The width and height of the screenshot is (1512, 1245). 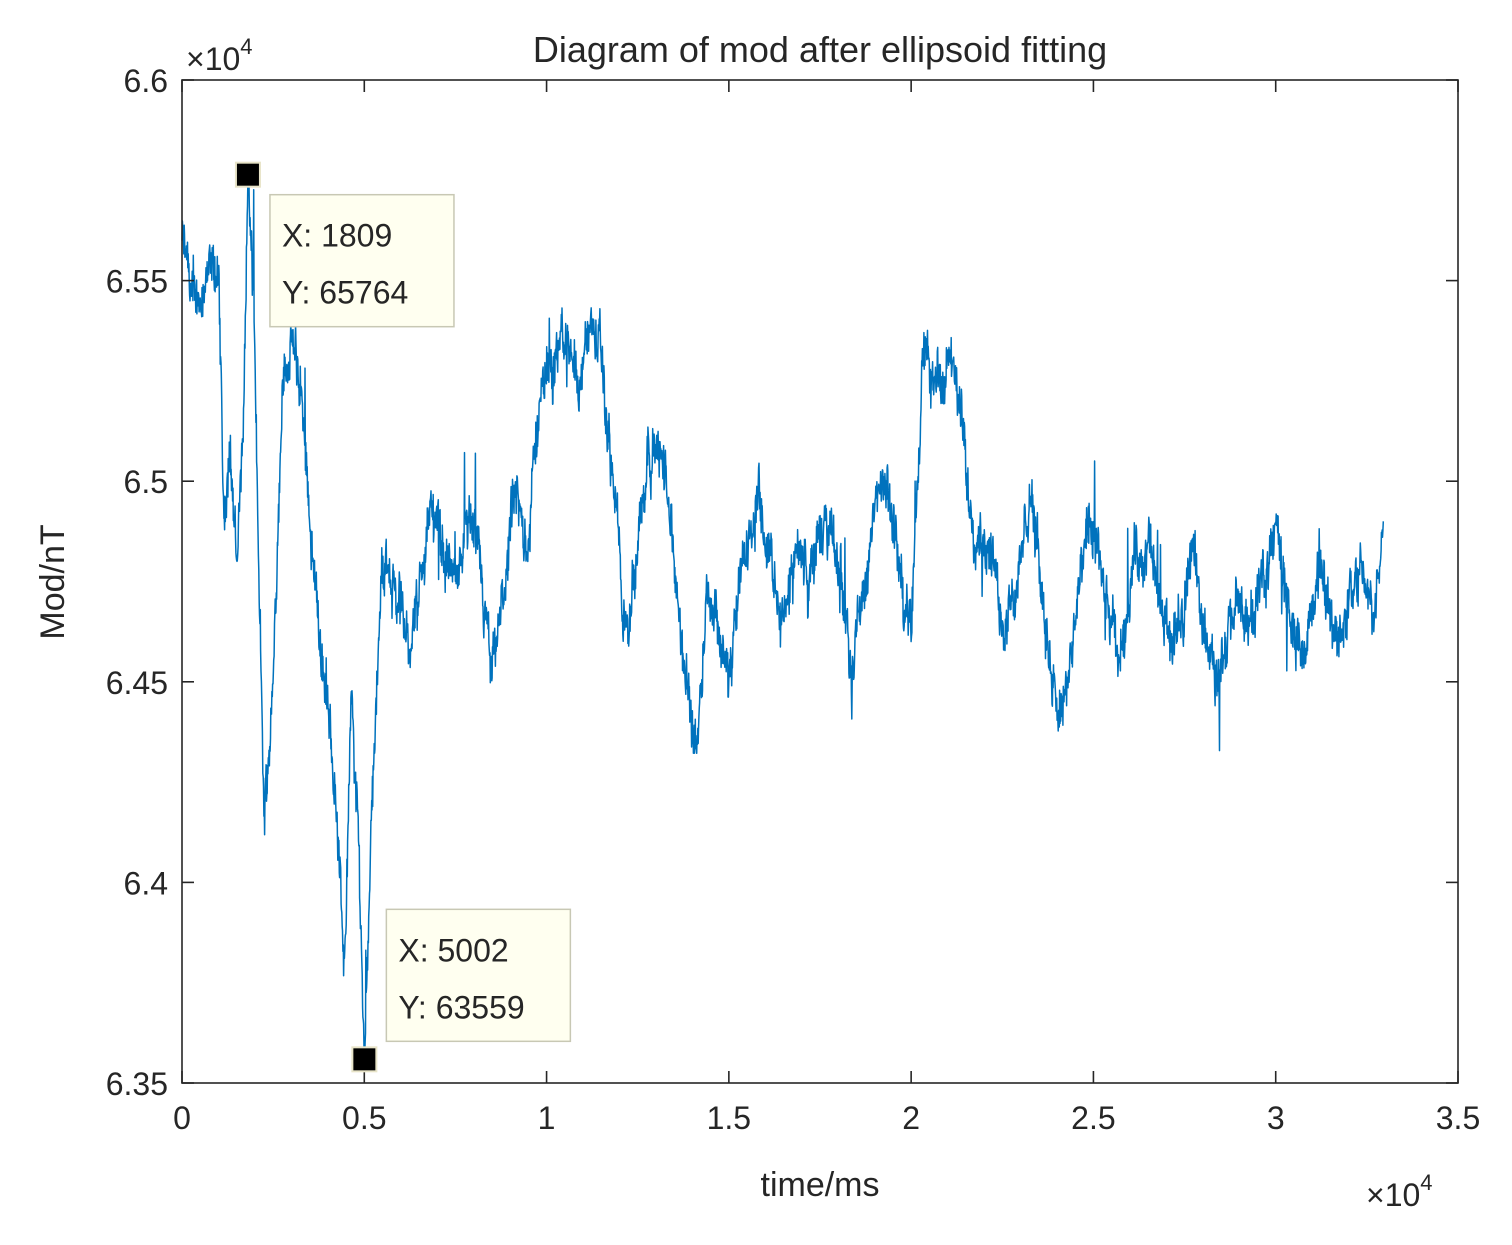 What do you see at coordinates (146, 883) in the screenshot?
I see `y-tick-label: 6.4` at bounding box center [146, 883].